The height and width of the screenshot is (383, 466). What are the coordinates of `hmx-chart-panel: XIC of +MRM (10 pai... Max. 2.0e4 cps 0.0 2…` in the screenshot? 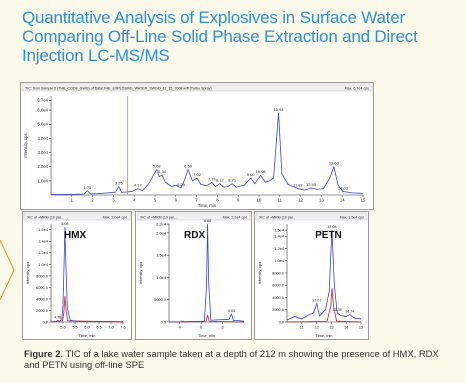 It's located at (77, 275).